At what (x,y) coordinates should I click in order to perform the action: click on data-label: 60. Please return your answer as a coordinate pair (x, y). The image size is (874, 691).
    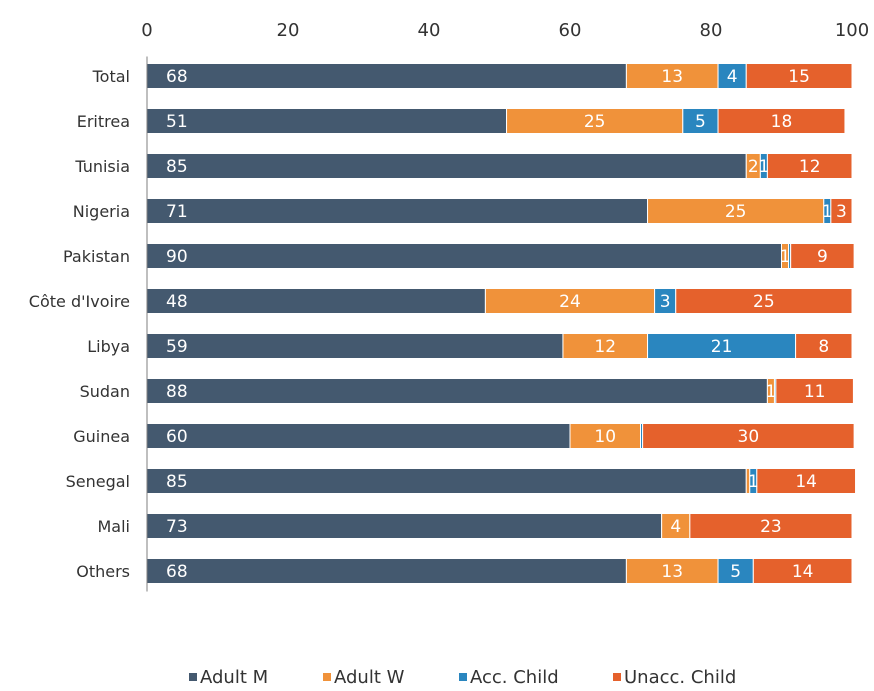
    Looking at the image, I should click on (177, 437).